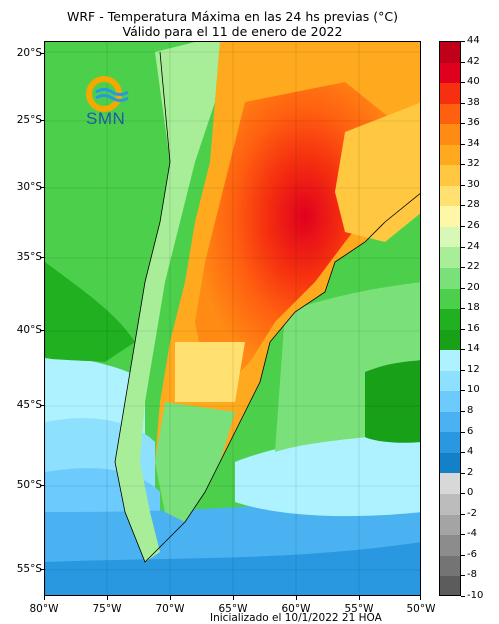  I want to click on lat-label: 35°S, so click(29, 257).